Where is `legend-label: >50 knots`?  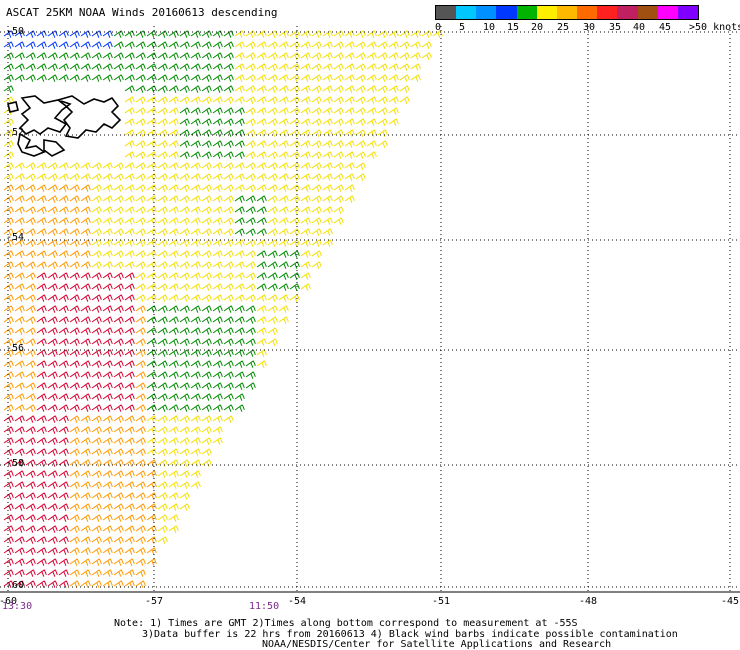
legend-label: >50 knots is located at coordinates (714, 27).